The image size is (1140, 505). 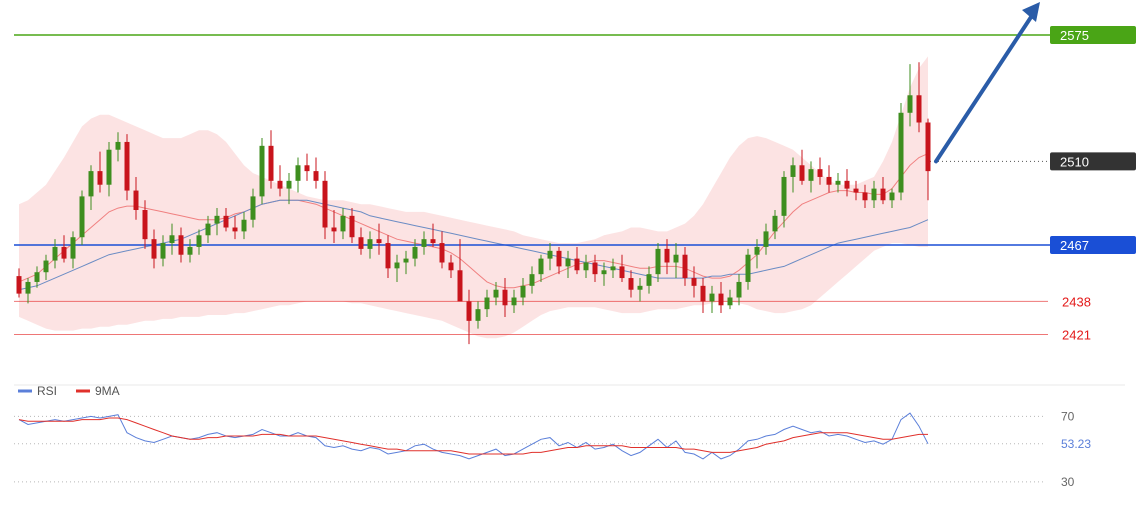 I want to click on level-label-2438: 2438, so click(x=1076, y=301).